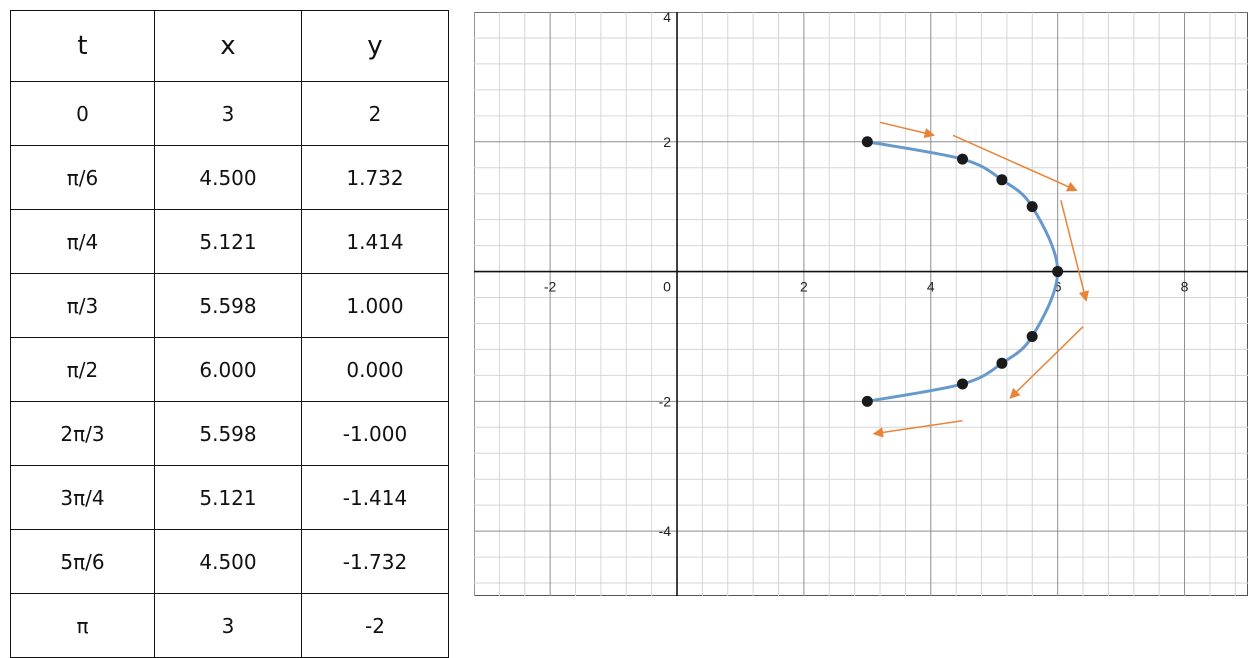  Describe the element at coordinates (667, 142) in the screenshot. I see `y-tick-label: 2` at that location.